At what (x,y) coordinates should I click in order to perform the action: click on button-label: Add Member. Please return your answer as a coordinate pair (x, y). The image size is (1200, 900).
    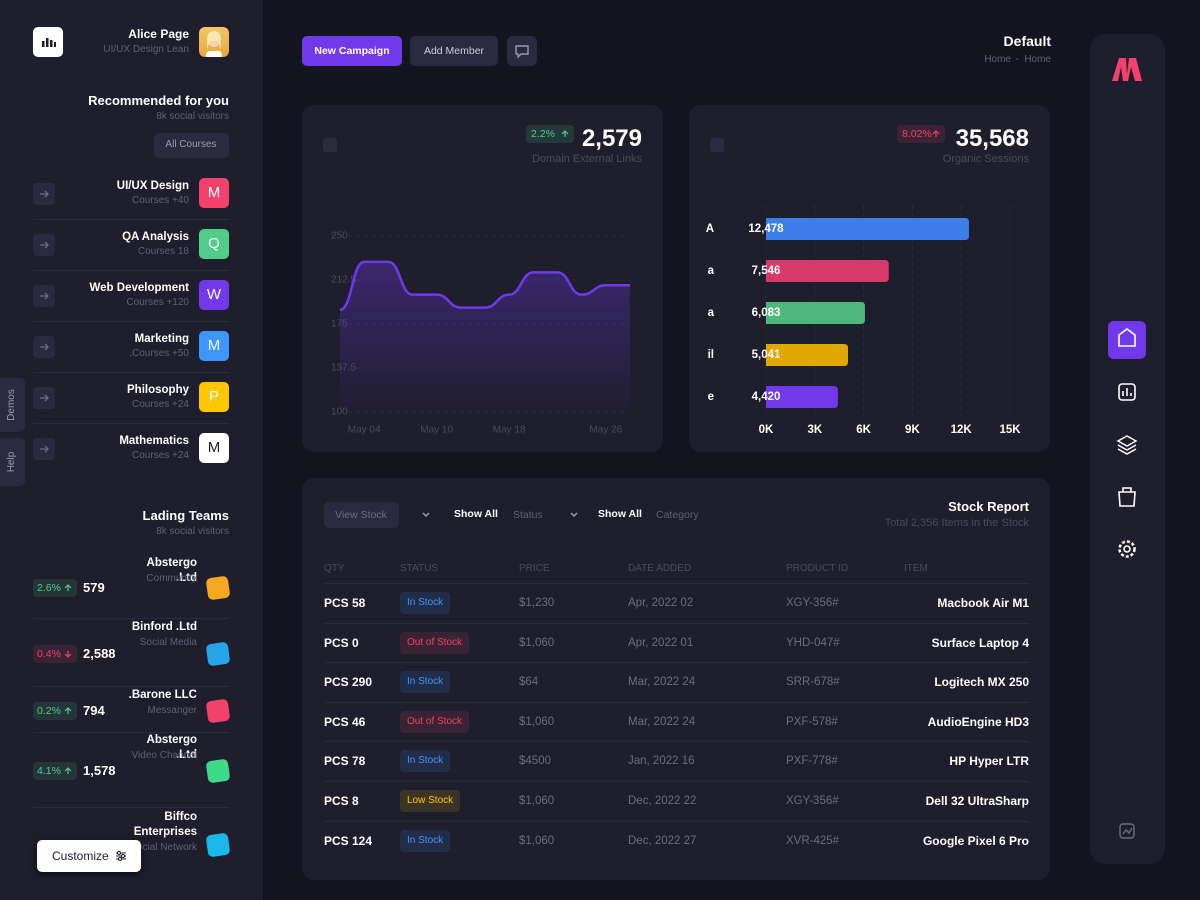
    Looking at the image, I should click on (454, 51).